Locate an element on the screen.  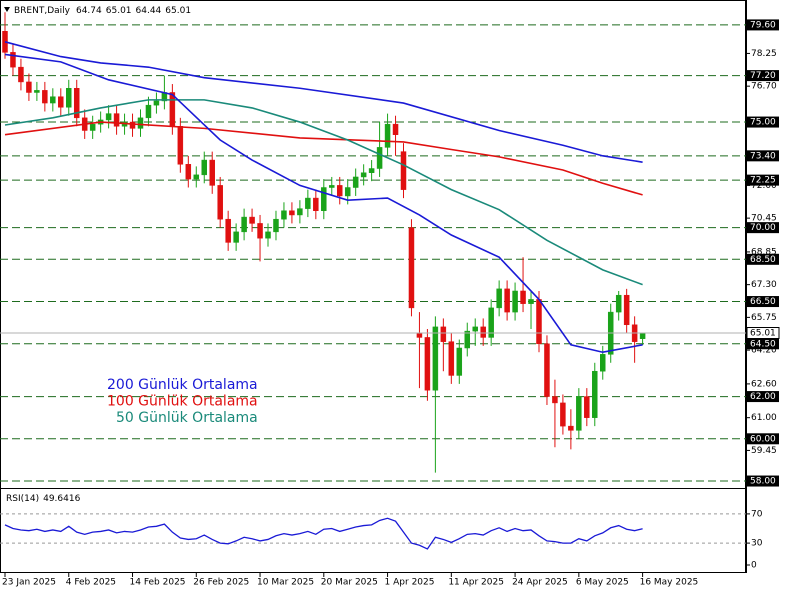
rsi-title: RSI(14) 49.6416 is located at coordinates (43, 499).